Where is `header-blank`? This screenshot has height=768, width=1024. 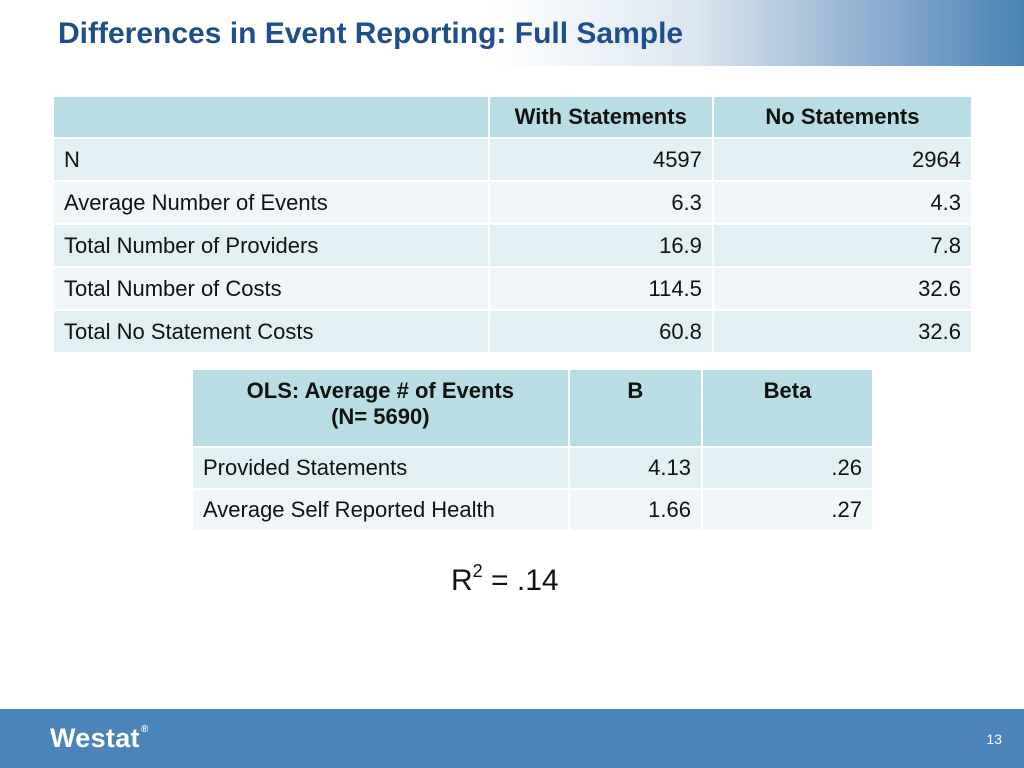
header-blank is located at coordinates (271, 117).